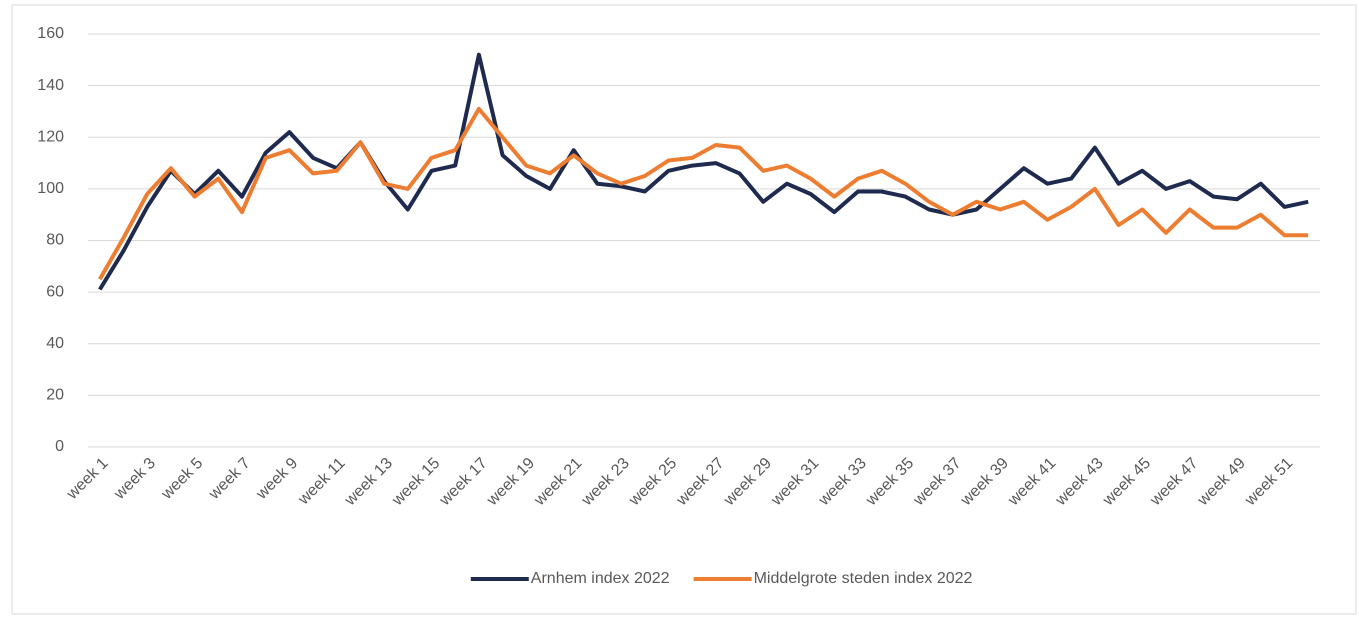 This screenshot has height=617, width=1359. I want to click on x-tick-label: week 1, so click(87, 479).